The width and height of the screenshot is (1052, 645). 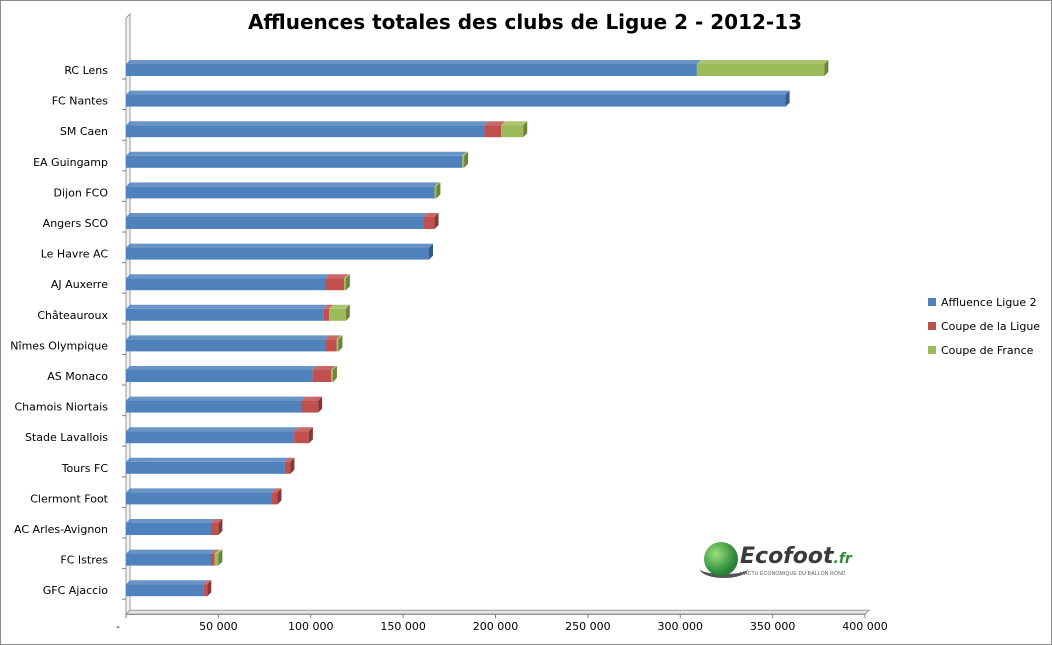 I want to click on x-tick-label: -, so click(x=118, y=626).